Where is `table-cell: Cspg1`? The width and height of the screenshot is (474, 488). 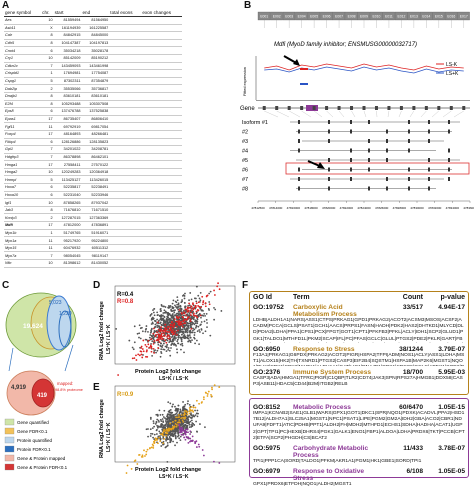
table-cell: Cspg1 is located at coordinates (23, 81).